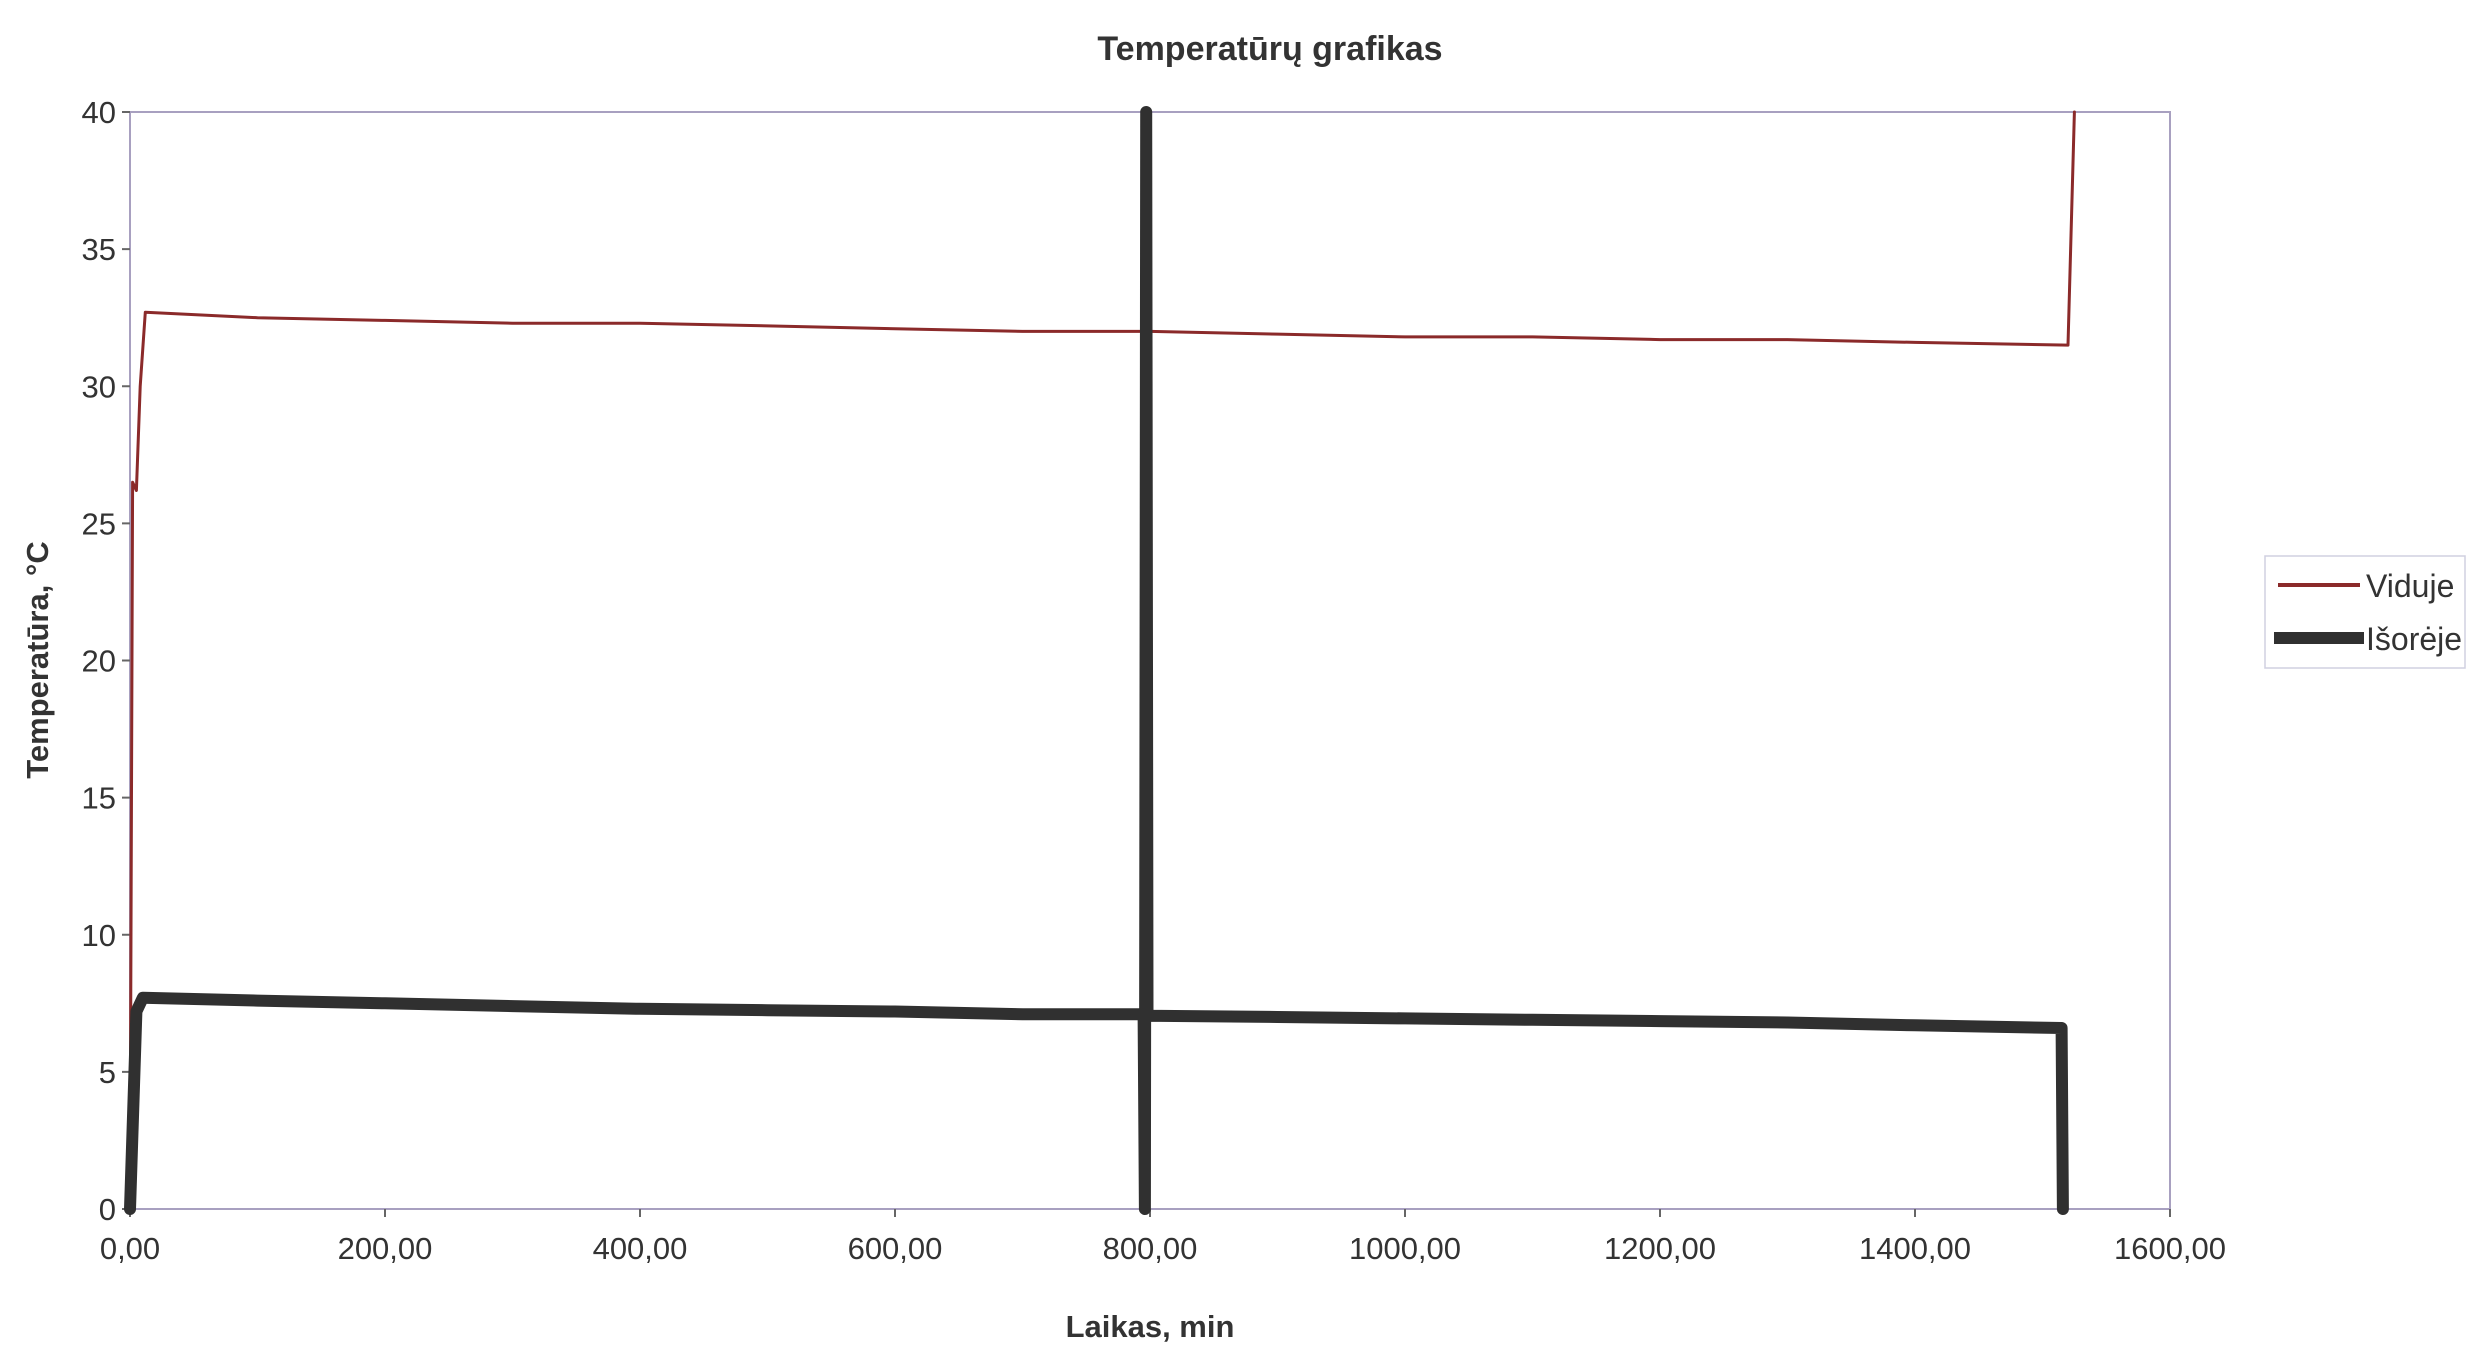  Describe the element at coordinates (99, 112) in the screenshot. I see `y-tick-label: 40` at that location.